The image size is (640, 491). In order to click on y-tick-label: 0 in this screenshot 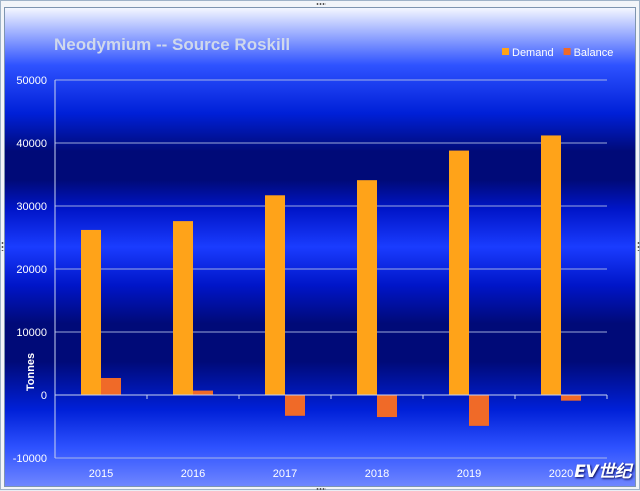, I will do `click(44, 396)`.